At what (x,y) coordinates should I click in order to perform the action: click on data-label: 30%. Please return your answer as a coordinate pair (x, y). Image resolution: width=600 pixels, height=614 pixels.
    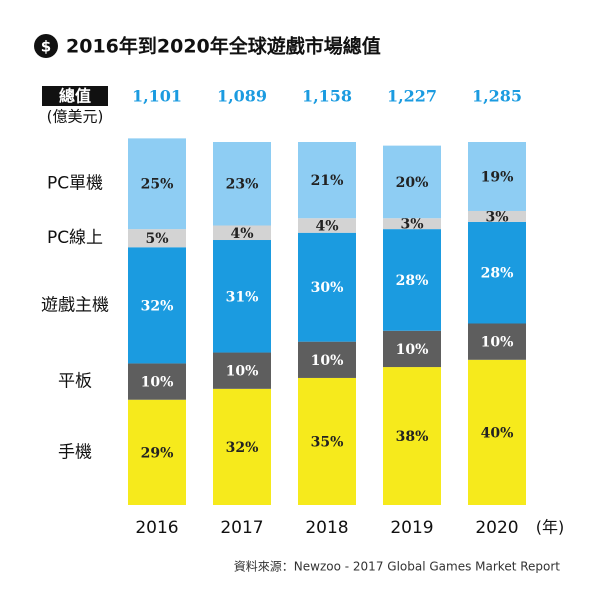
    Looking at the image, I should click on (327, 288).